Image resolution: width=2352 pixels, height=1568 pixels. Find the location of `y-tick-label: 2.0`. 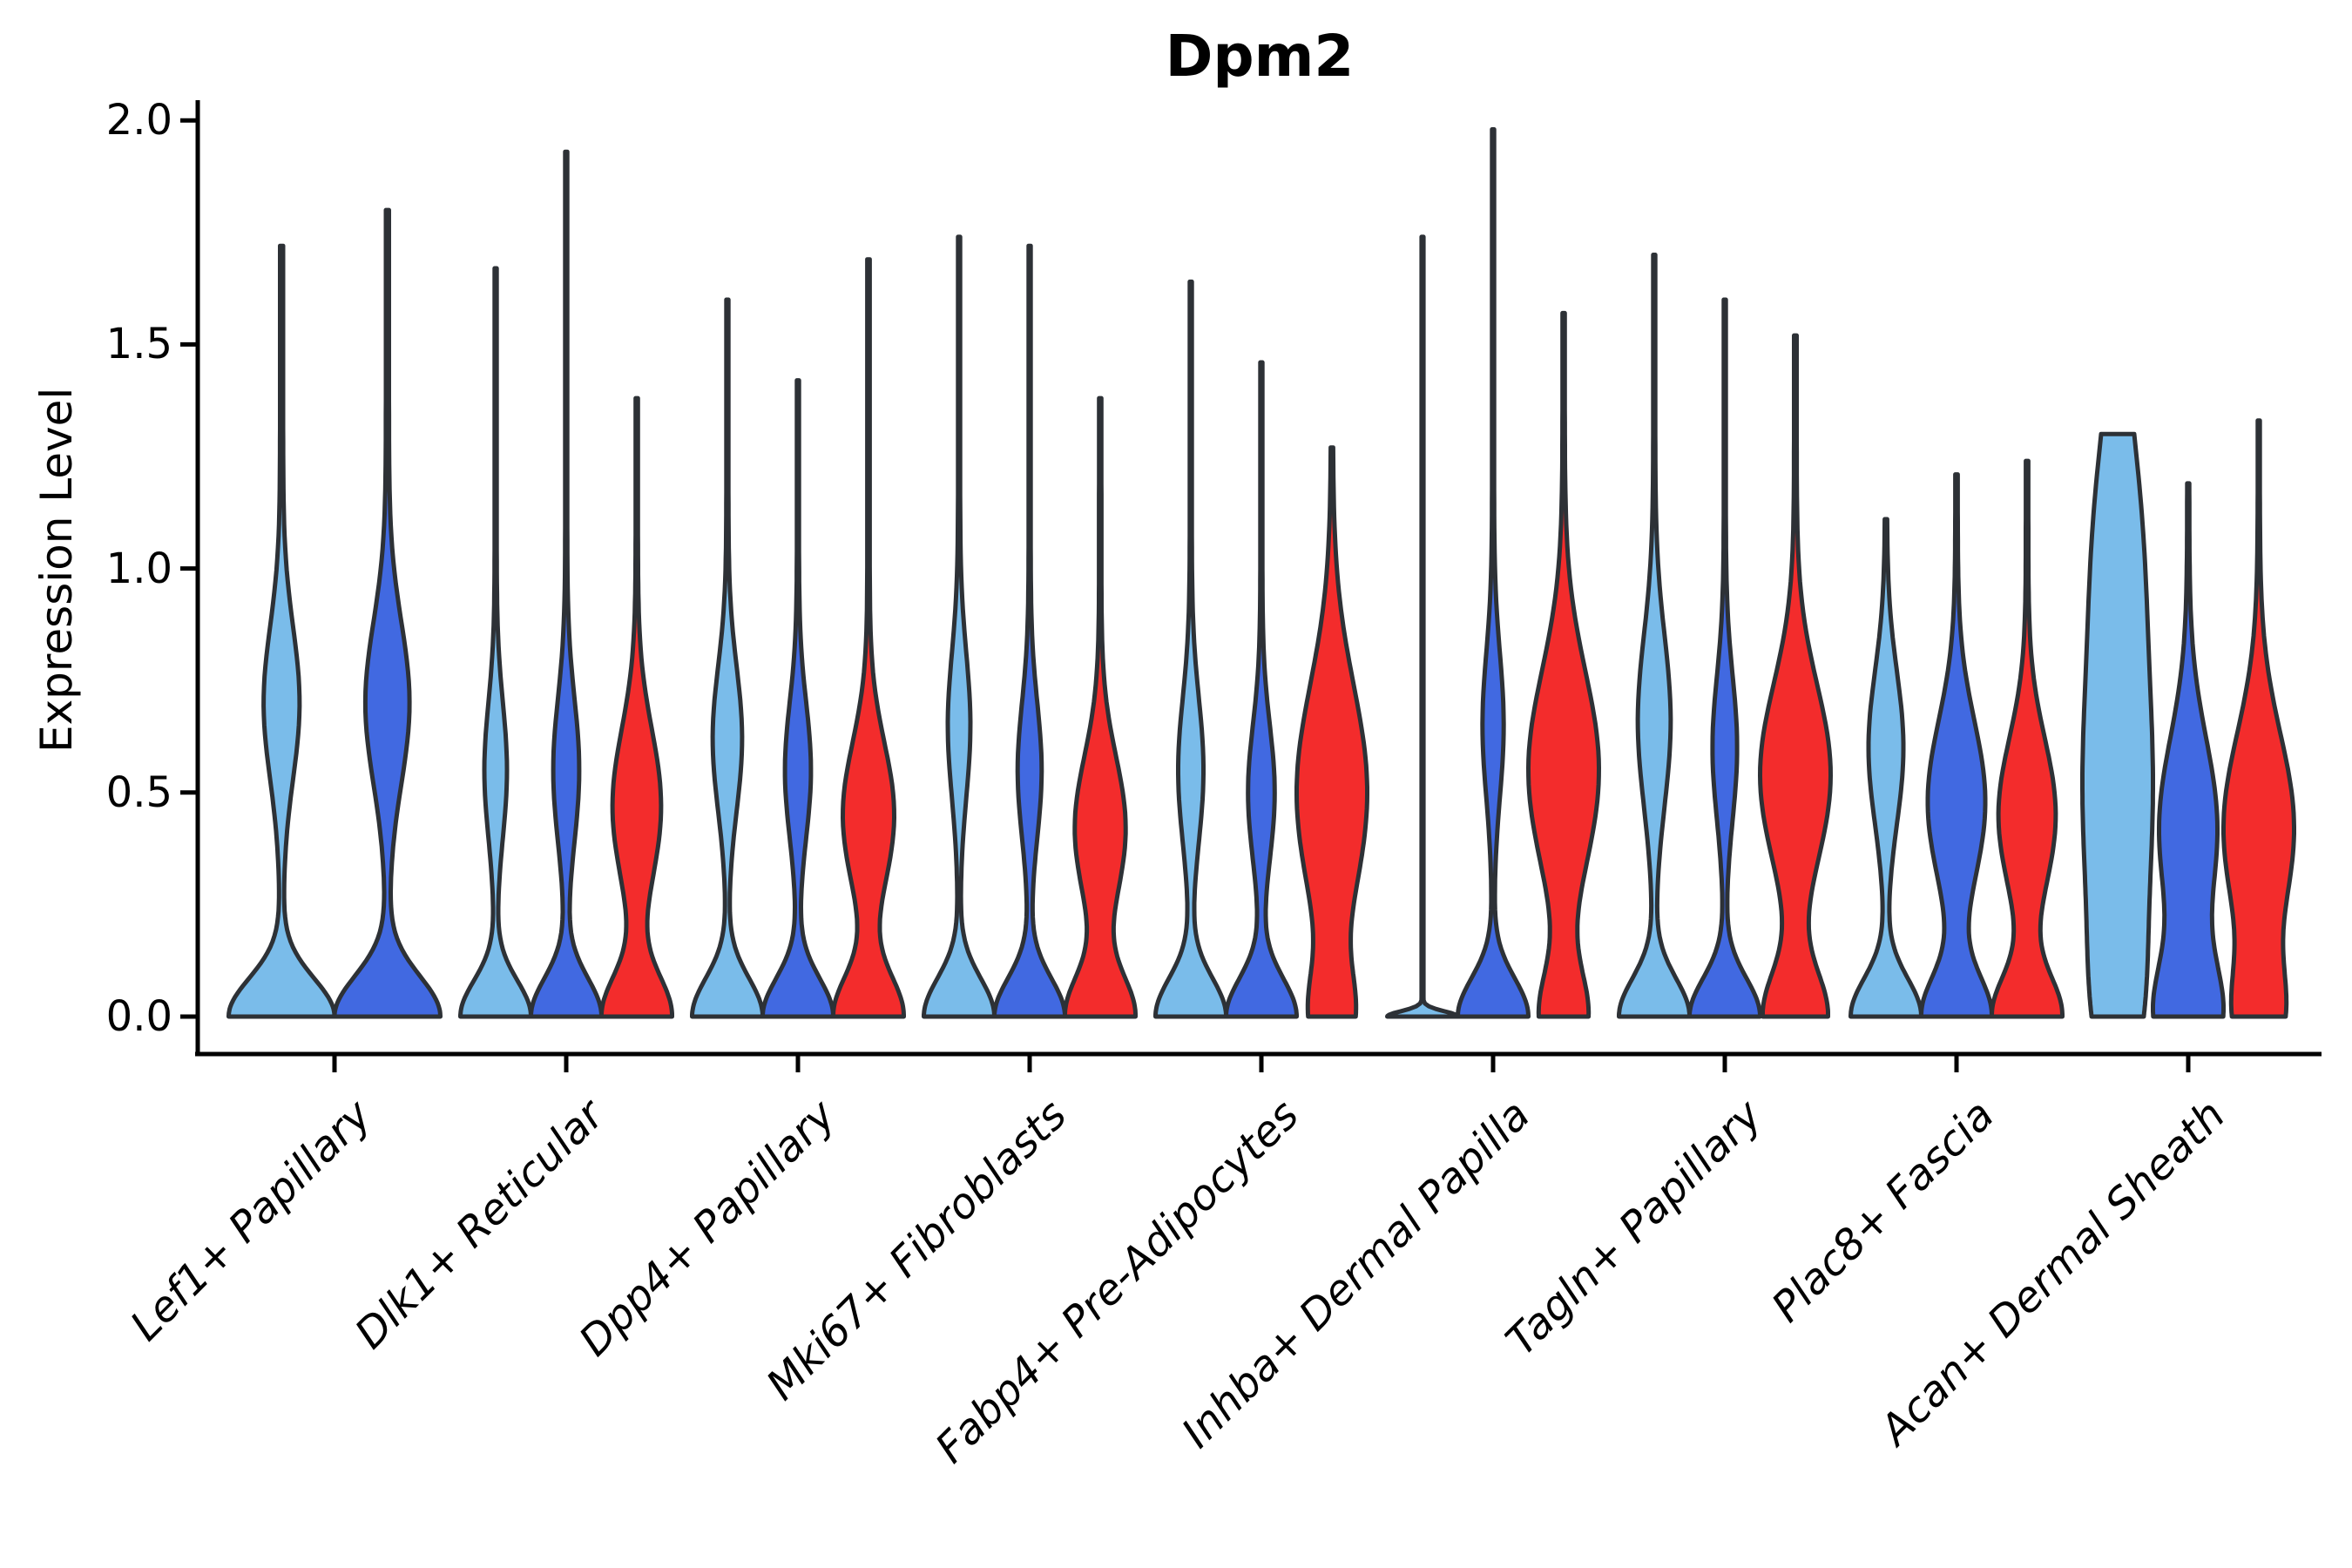

y-tick-label: 2.0 is located at coordinates (138, 120).